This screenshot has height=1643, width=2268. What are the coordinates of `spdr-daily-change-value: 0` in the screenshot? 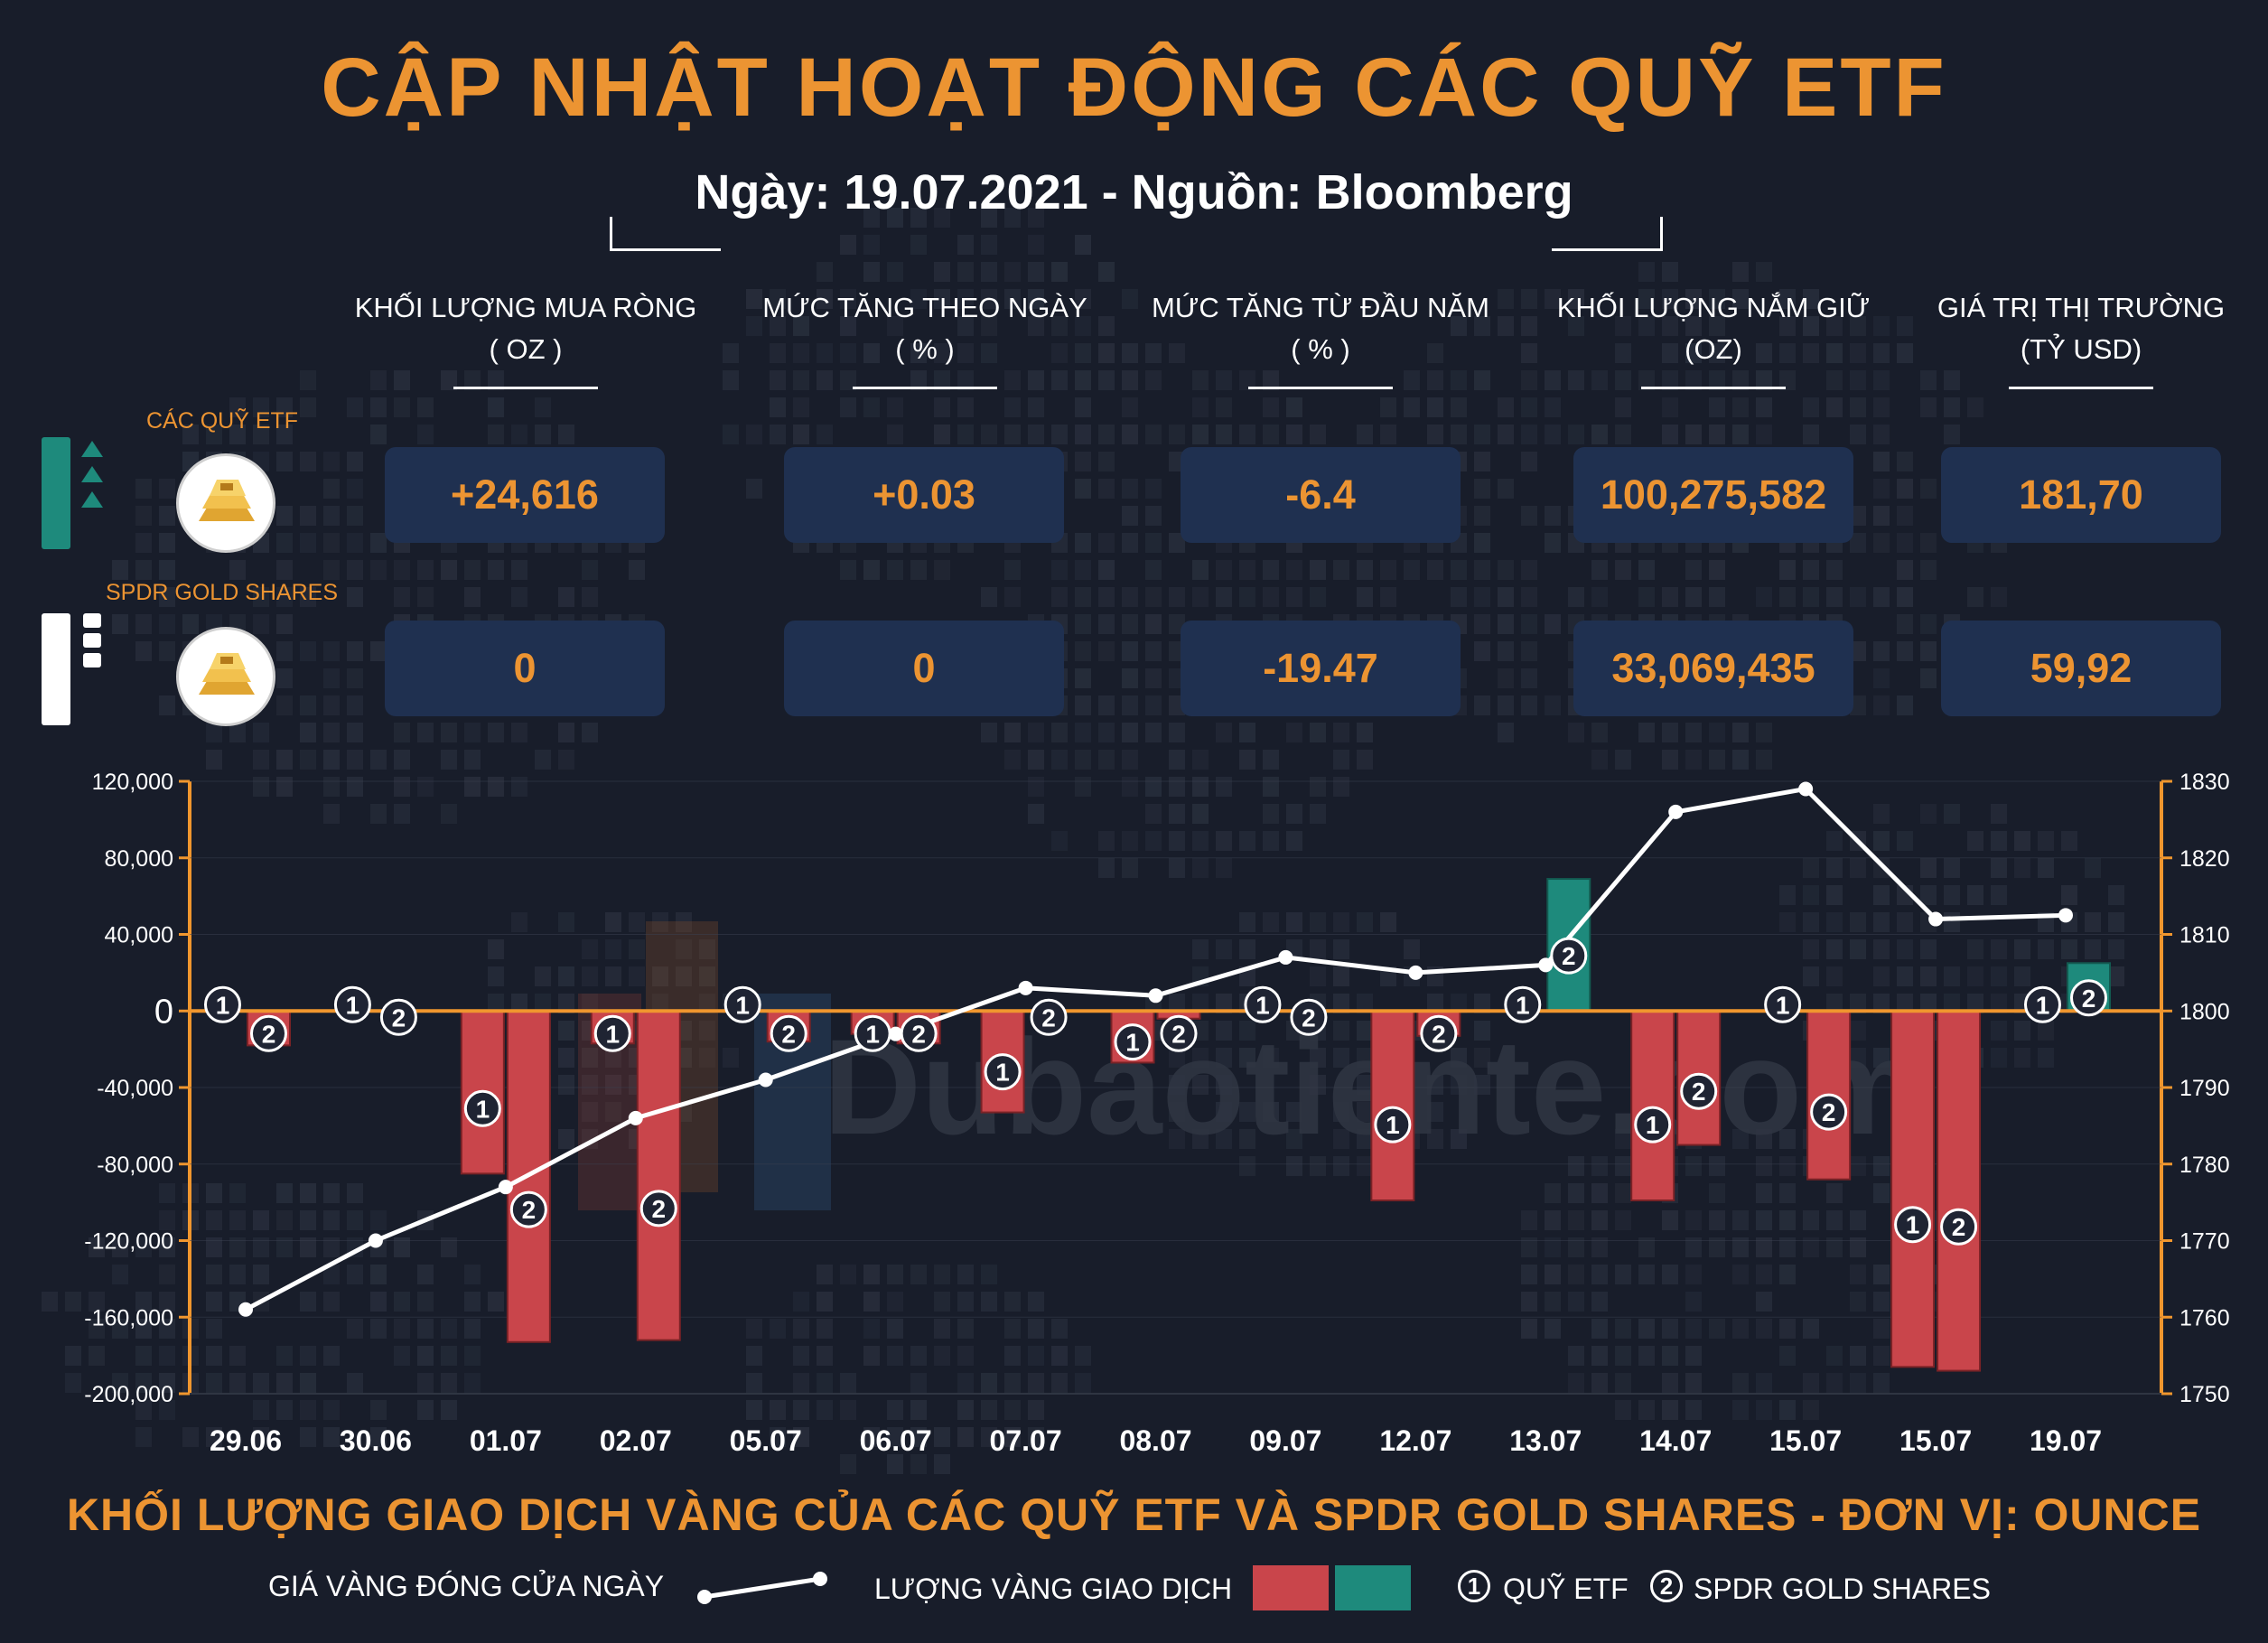 It's located at (924, 668).